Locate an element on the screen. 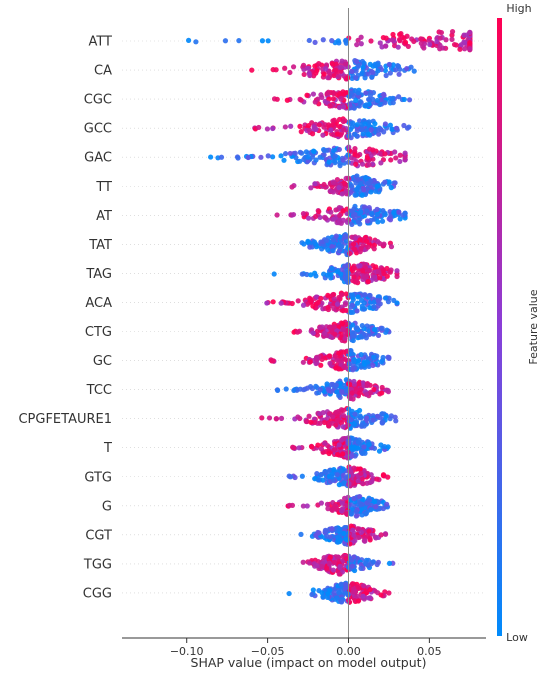  feature-label: AT is located at coordinates (104, 216).